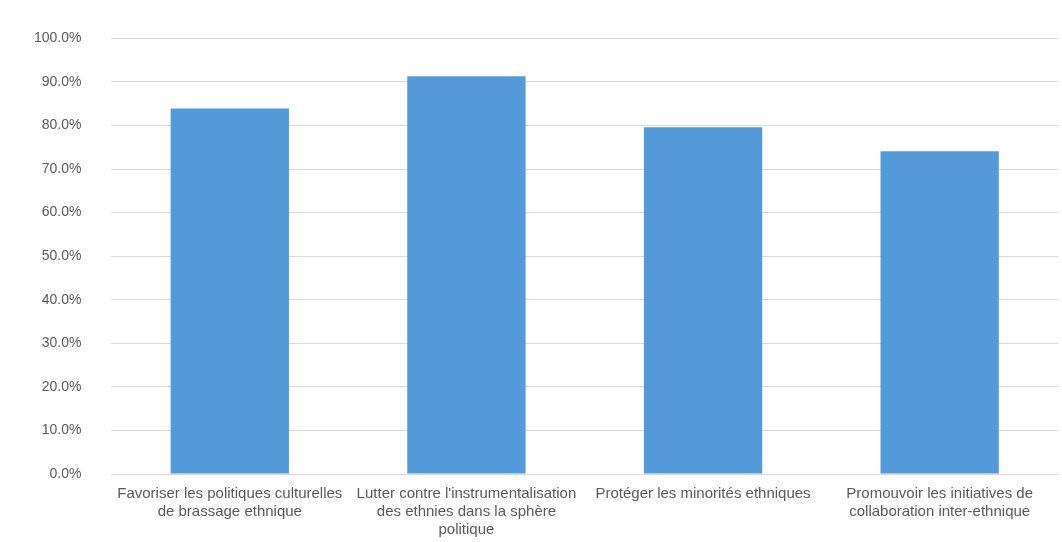 This screenshot has height=542, width=1062. Describe the element at coordinates (61, 385) in the screenshot. I see `y-tick-label: 20.0%` at that location.